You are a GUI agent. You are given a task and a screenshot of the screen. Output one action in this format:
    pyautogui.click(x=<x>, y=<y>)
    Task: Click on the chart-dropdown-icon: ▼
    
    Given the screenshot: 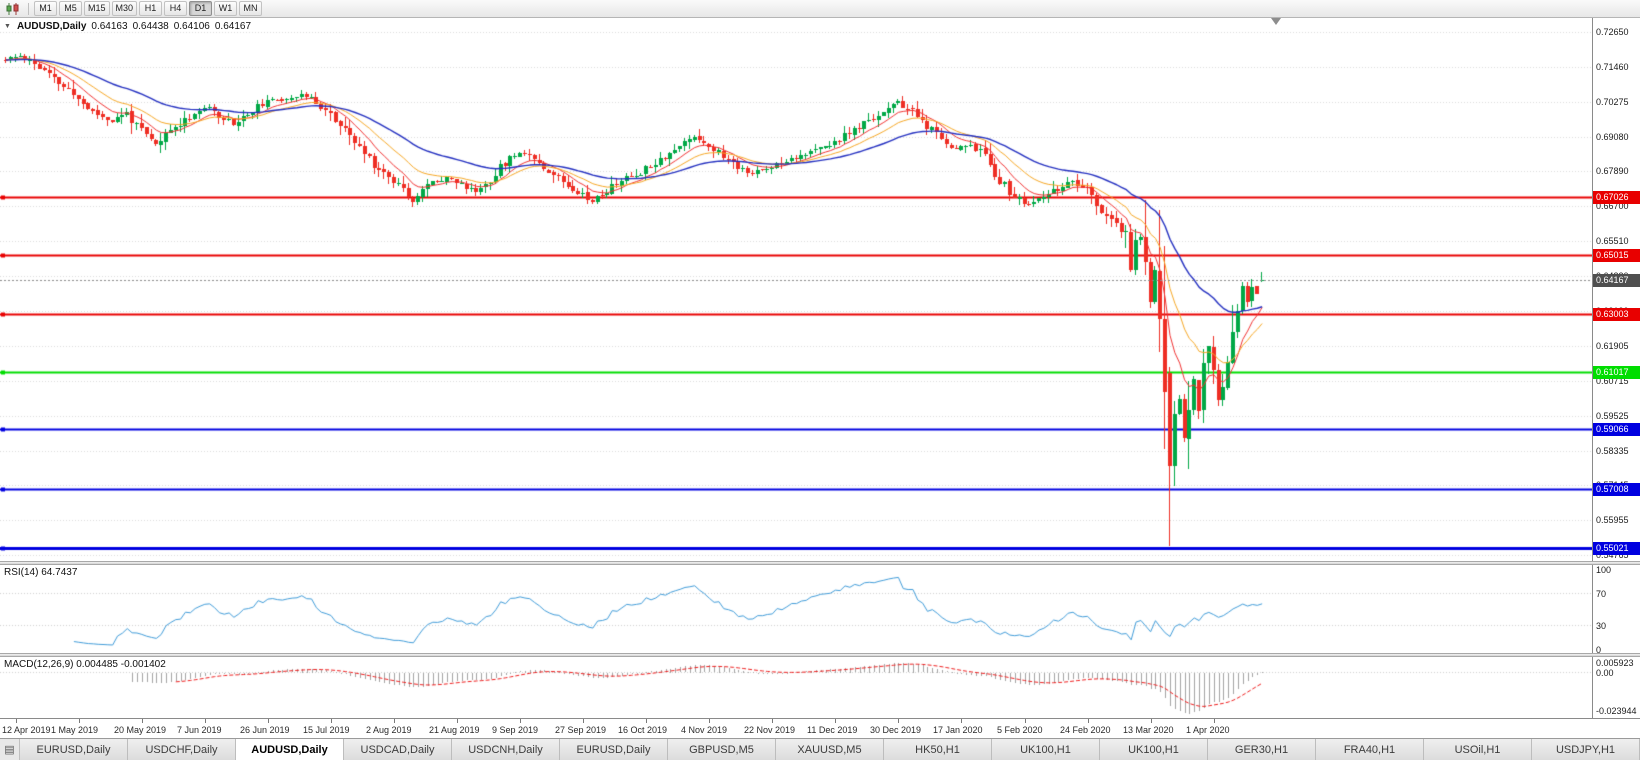 What is the action you would take?
    pyautogui.click(x=7, y=26)
    